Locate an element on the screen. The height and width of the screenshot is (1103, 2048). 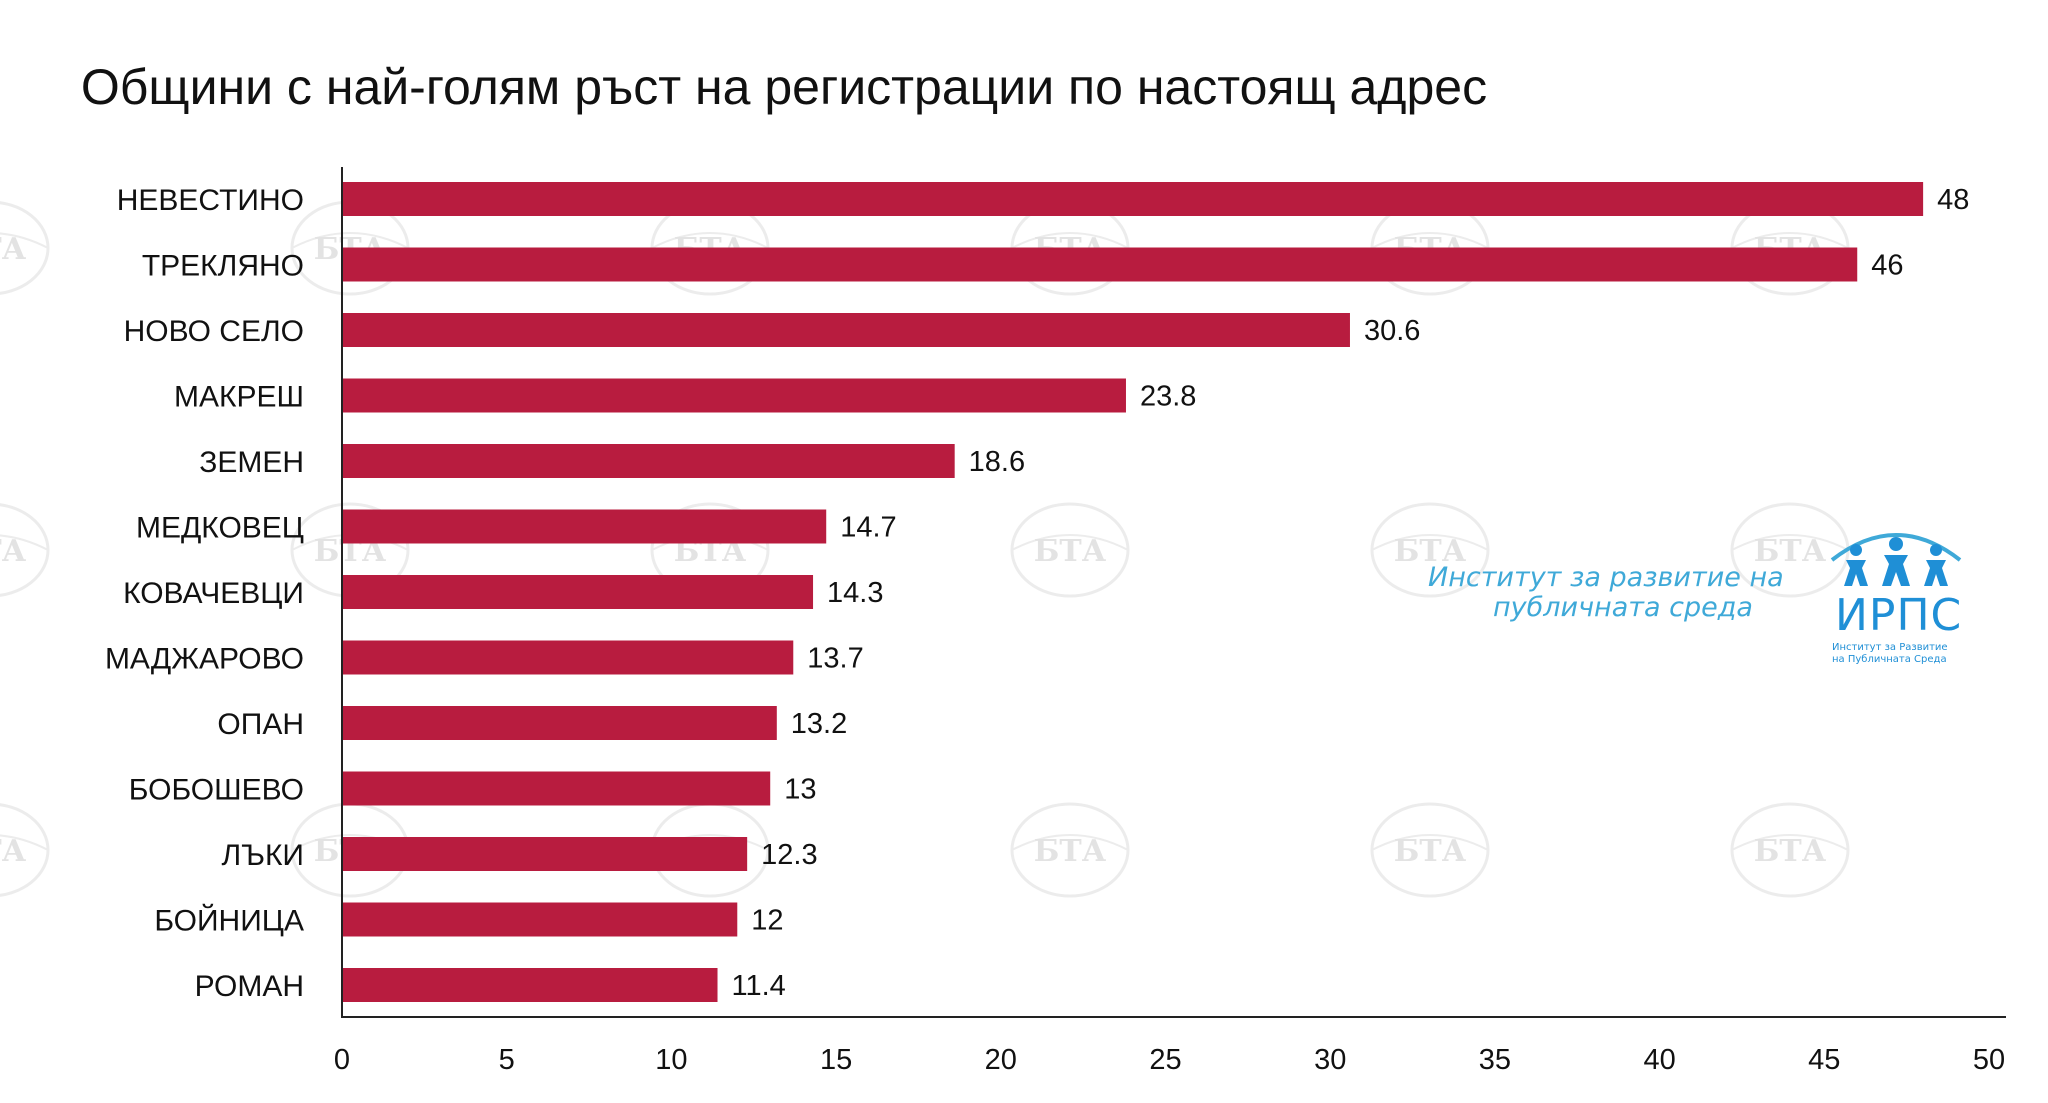
data-label: 48 is located at coordinates (1953, 200).